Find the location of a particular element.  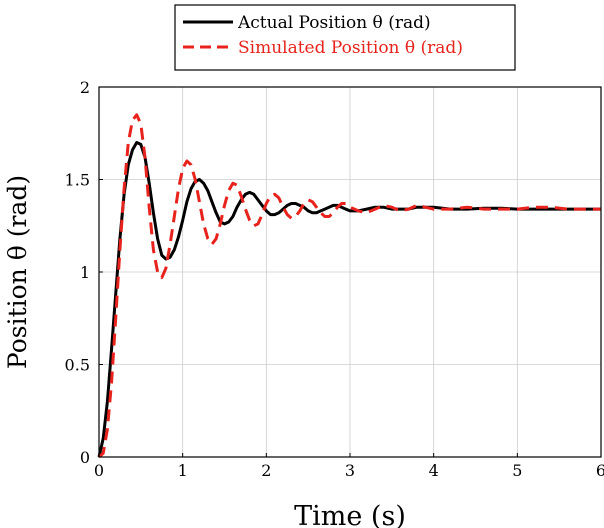

y-tick-label: 1 is located at coordinates (85, 272).